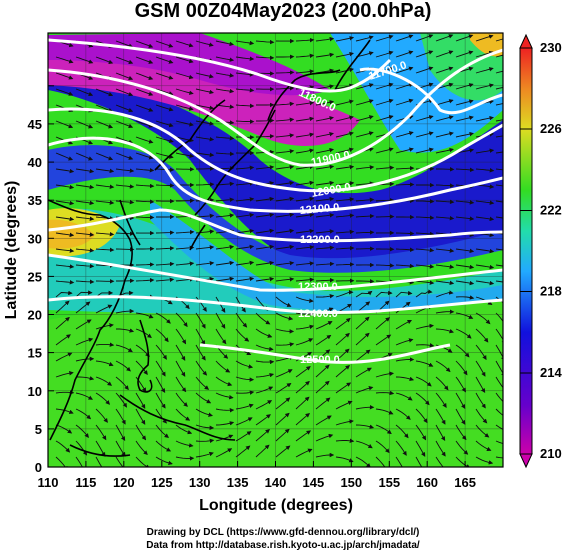 The width and height of the screenshot is (566, 554). I want to click on x-tick-label: 120, so click(124, 482).